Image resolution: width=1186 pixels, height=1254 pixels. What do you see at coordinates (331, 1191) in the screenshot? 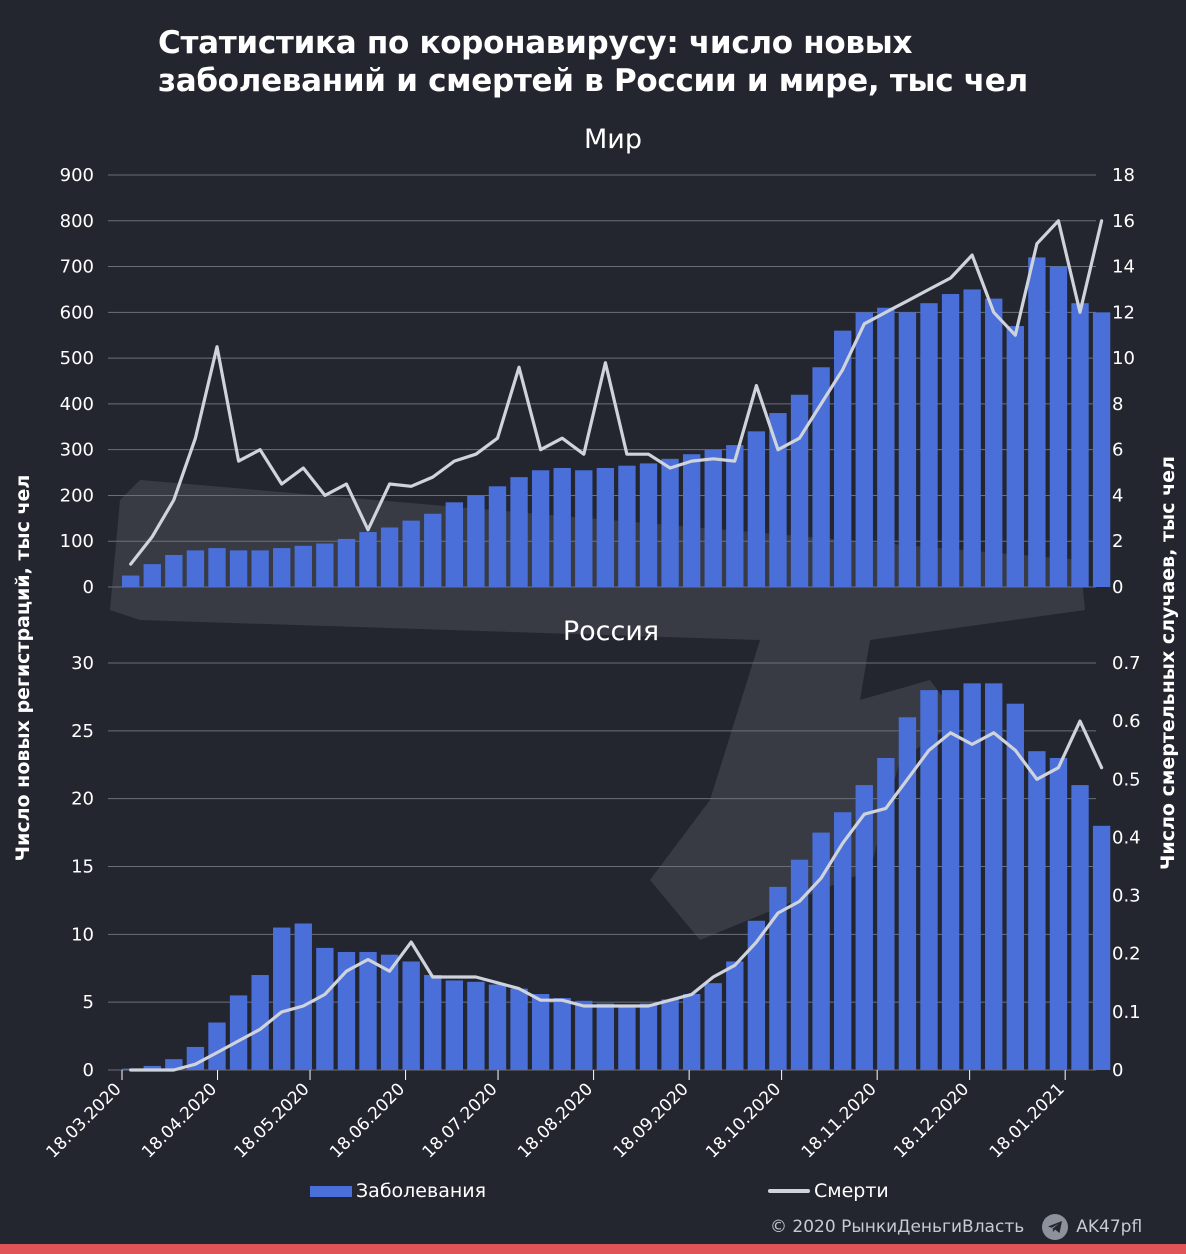
I see `legend-bar-swatch` at bounding box center [331, 1191].